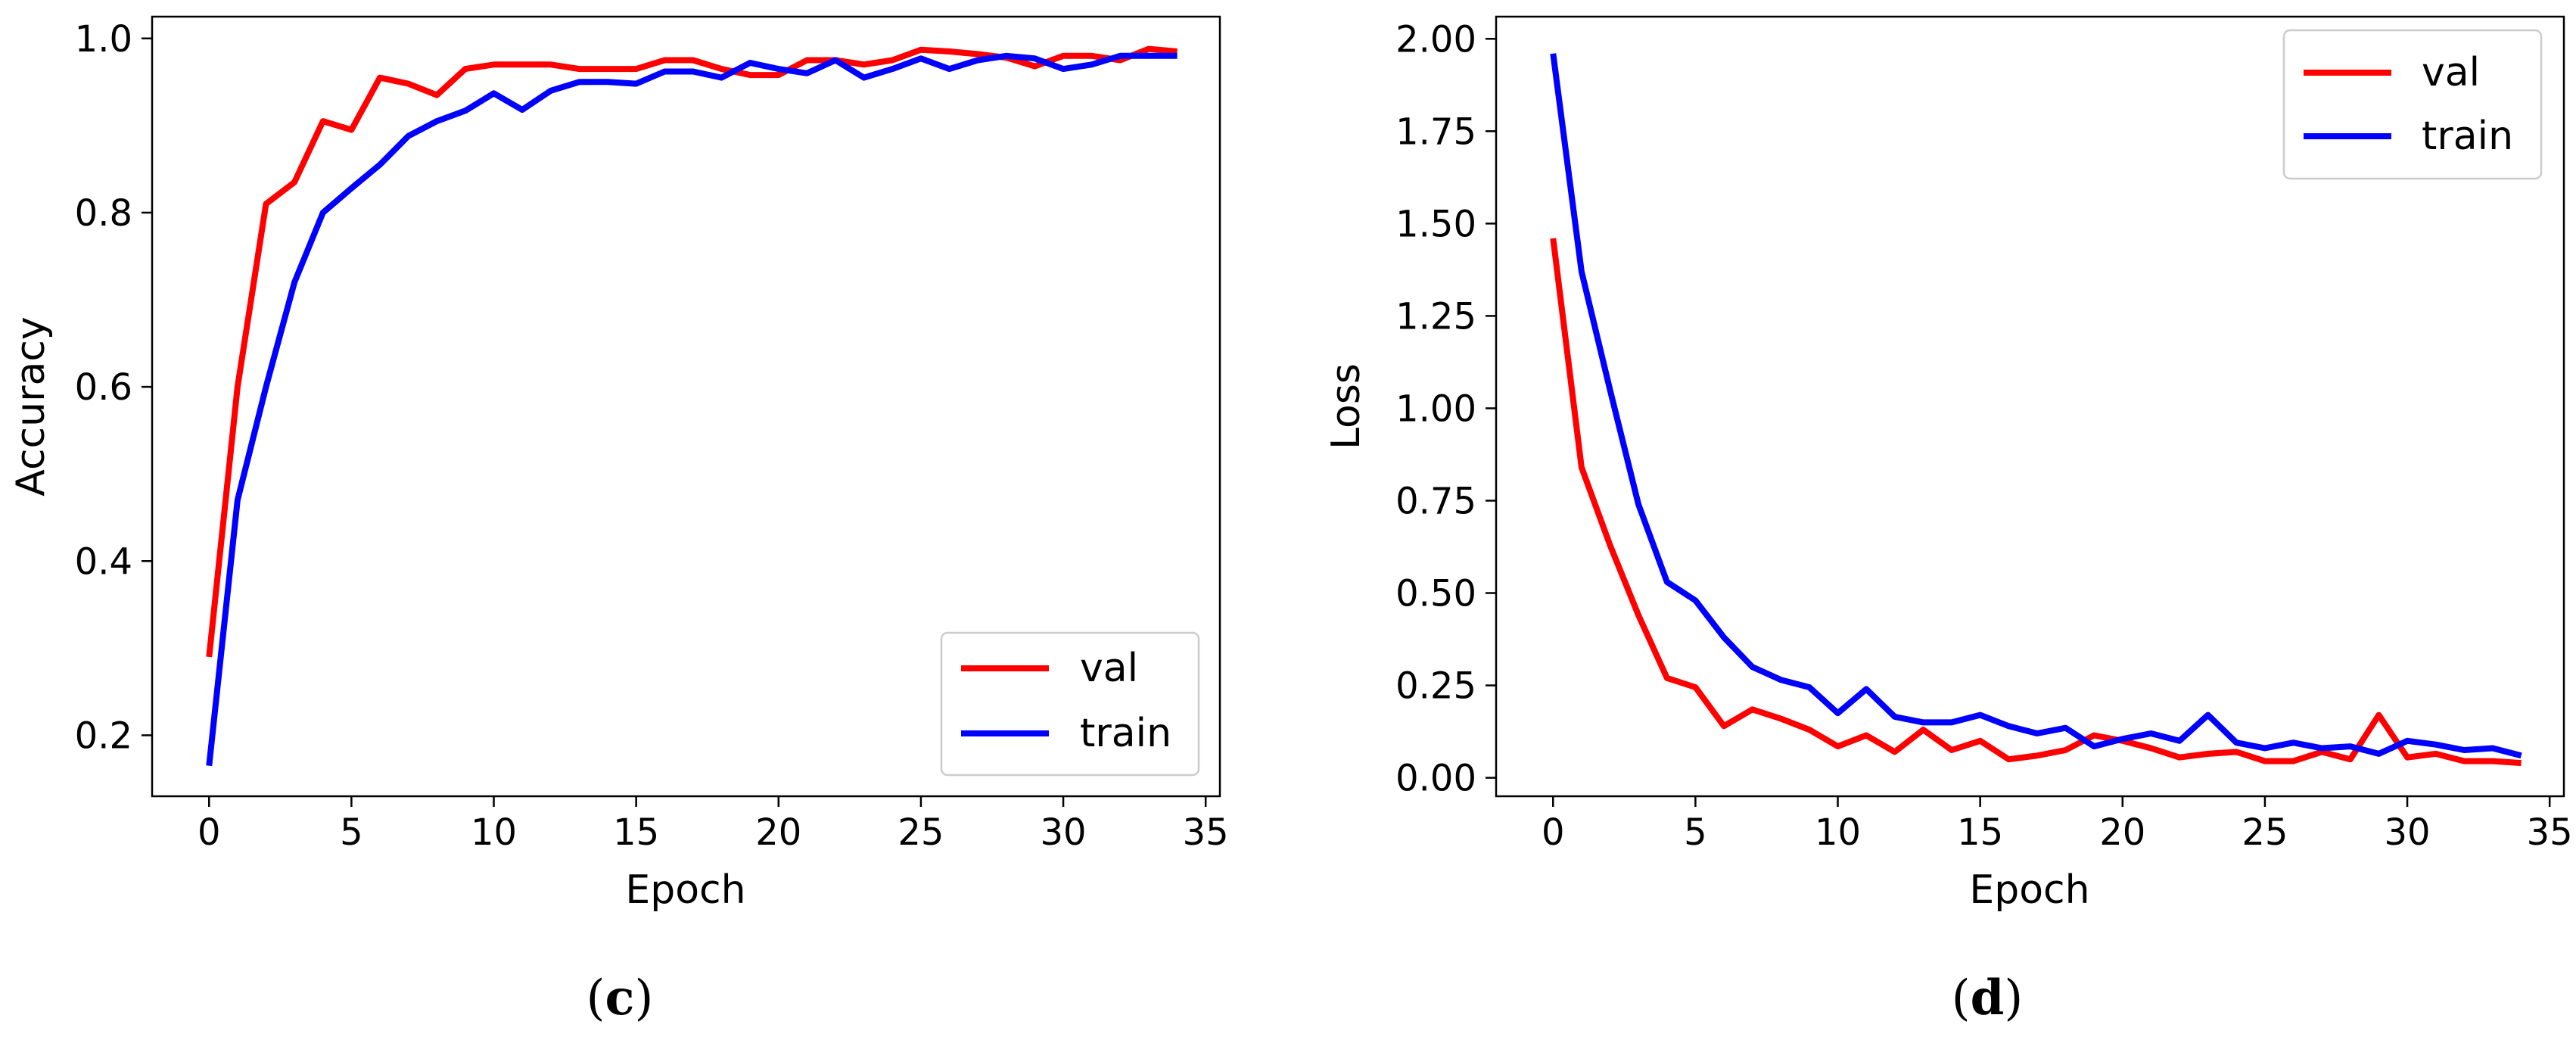 Image resolution: width=2576 pixels, height=1043 pixels. I want to click on accuracy-y-tick-label: 0.4, so click(103, 561).